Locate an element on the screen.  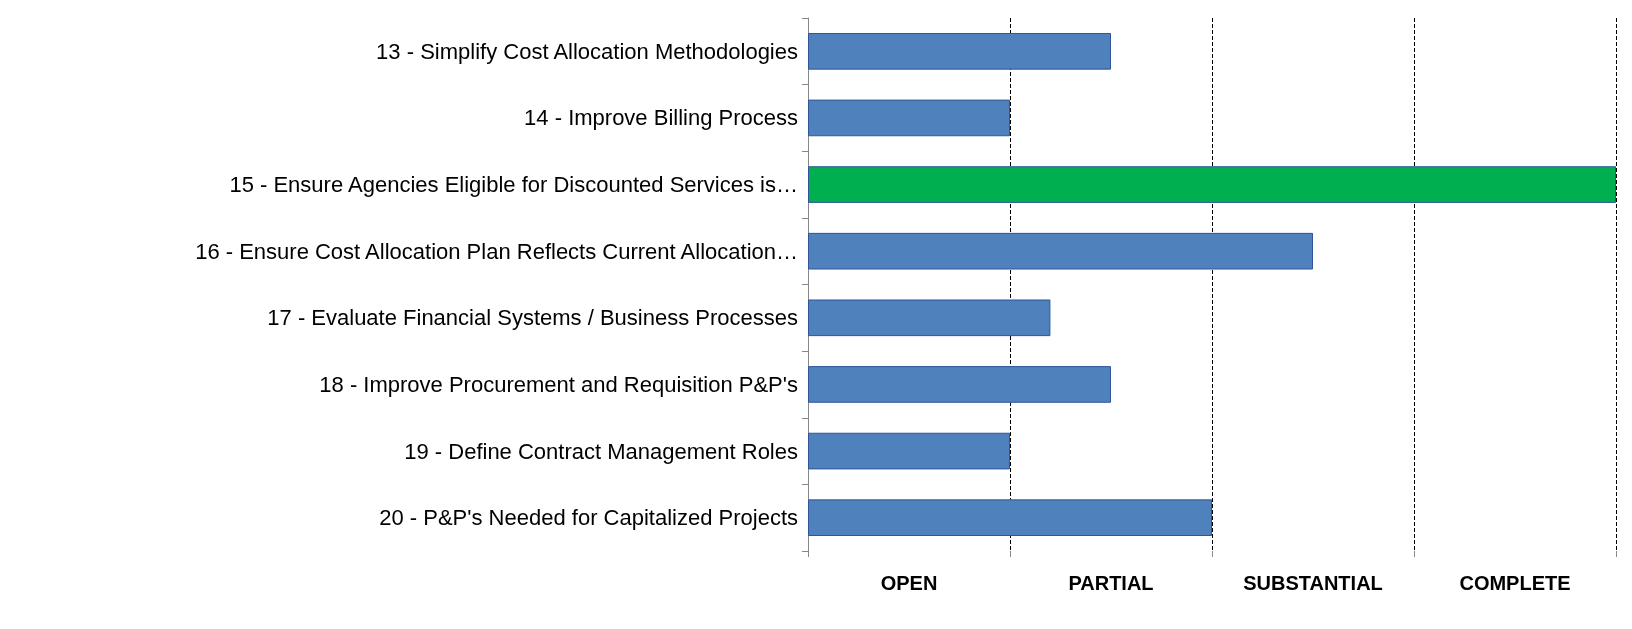
text: PARTIAL is located at coordinates (1111, 583).